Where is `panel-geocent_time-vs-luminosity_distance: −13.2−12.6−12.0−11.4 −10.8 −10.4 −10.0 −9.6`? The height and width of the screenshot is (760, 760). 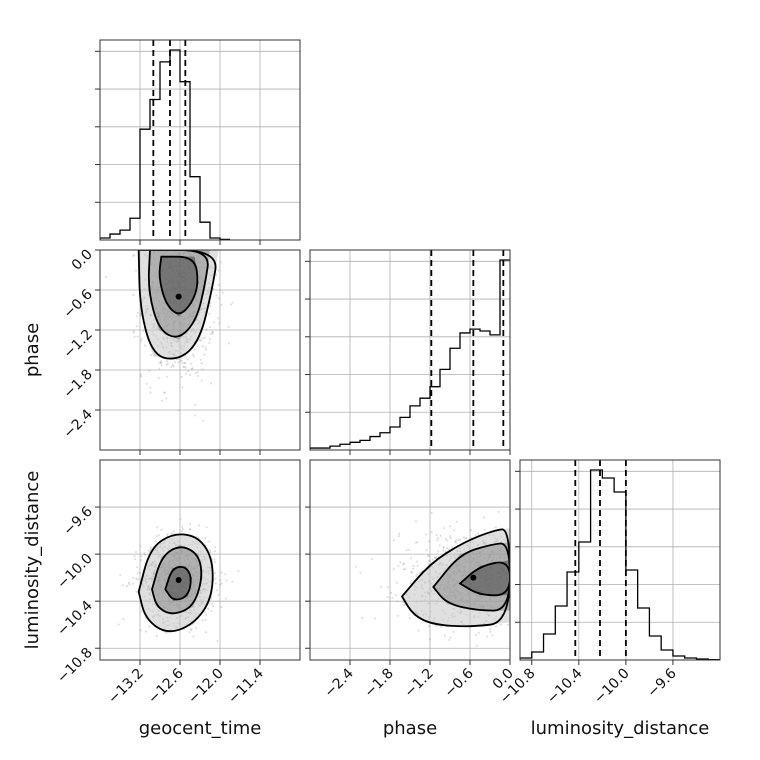 panel-geocent_time-vs-luminosity_distance: −13.2−12.6−12.0−11.4 −10.8 −10.4 −10.0 −9.6 is located at coordinates (177, 583).